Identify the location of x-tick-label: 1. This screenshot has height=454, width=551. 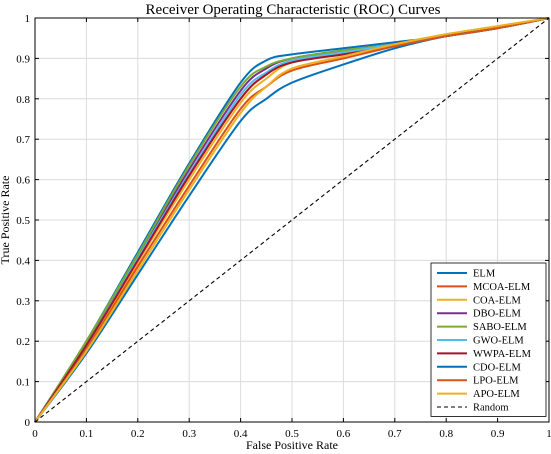
(548, 434).